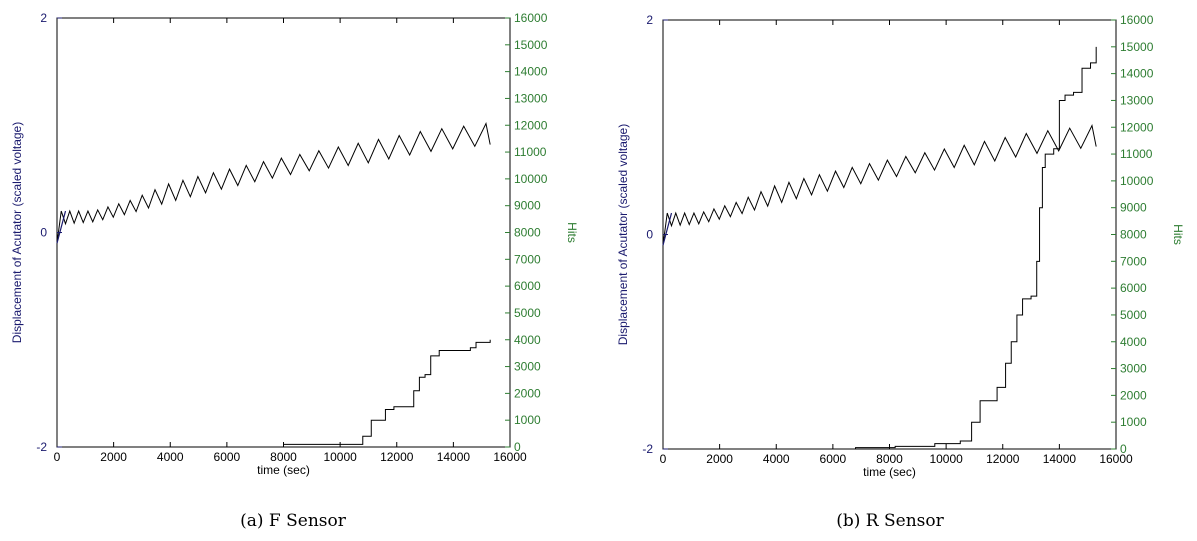 The width and height of the screenshot is (1197, 541). What do you see at coordinates (293, 393) in the screenshot?
I see `hits-series` at bounding box center [293, 393].